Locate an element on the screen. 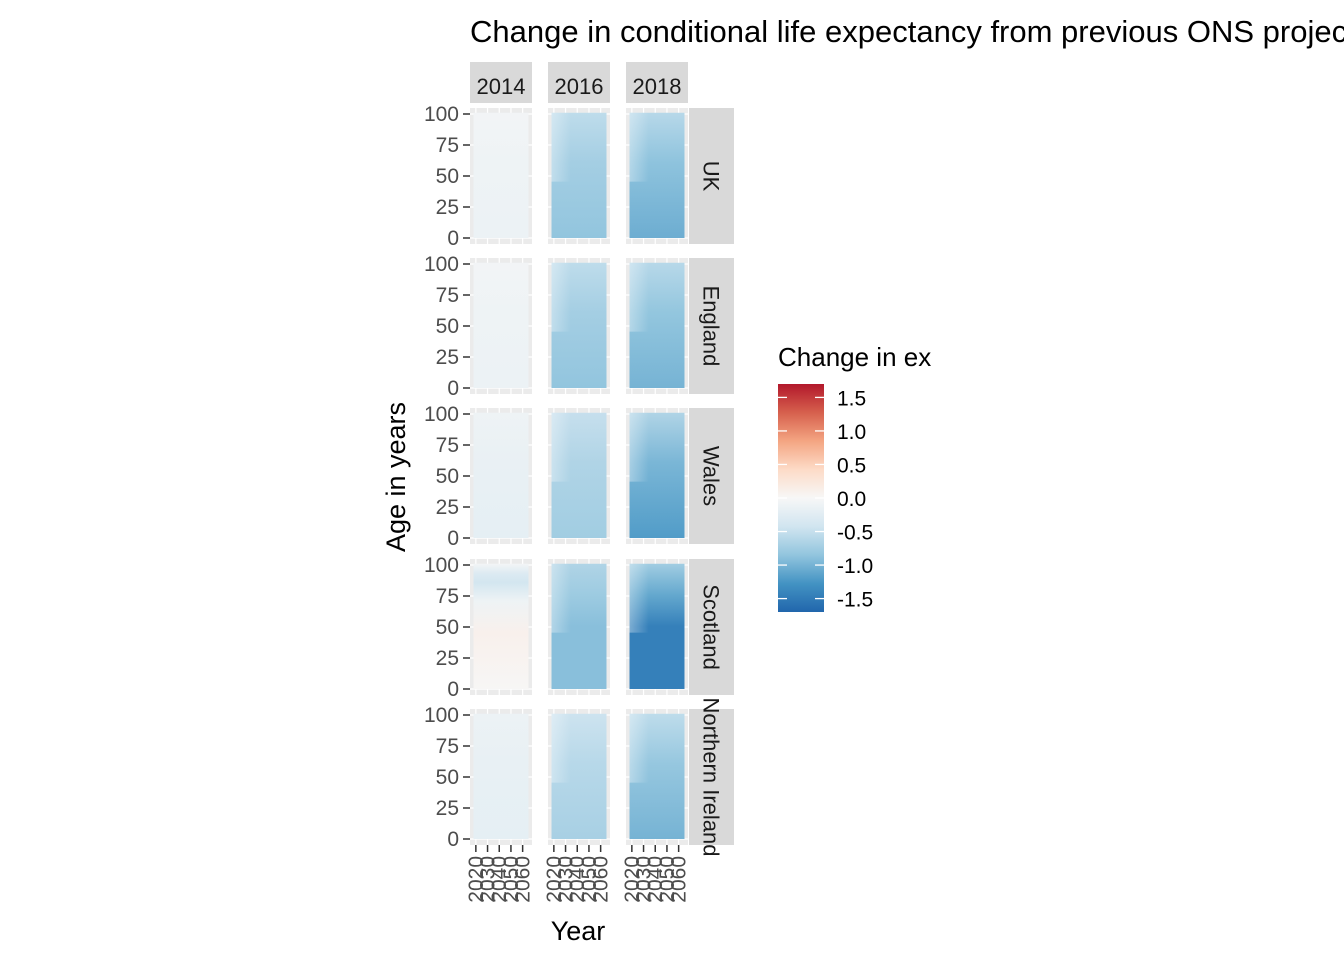 The width and height of the screenshot is (1344, 960). panel-uk-2014 is located at coordinates (501, 176).